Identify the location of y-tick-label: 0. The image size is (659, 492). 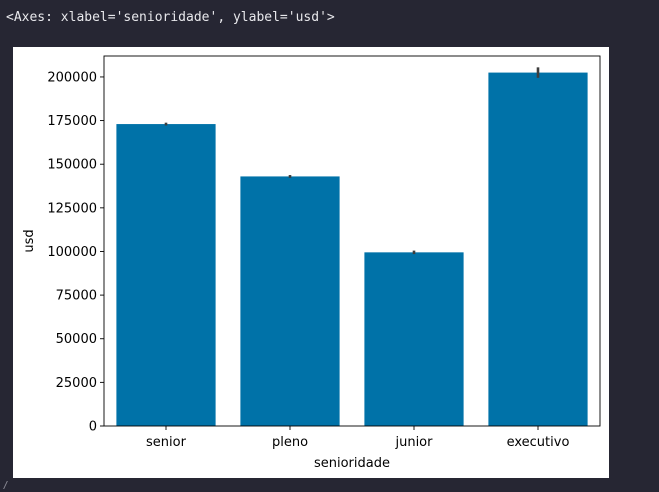
(93, 427).